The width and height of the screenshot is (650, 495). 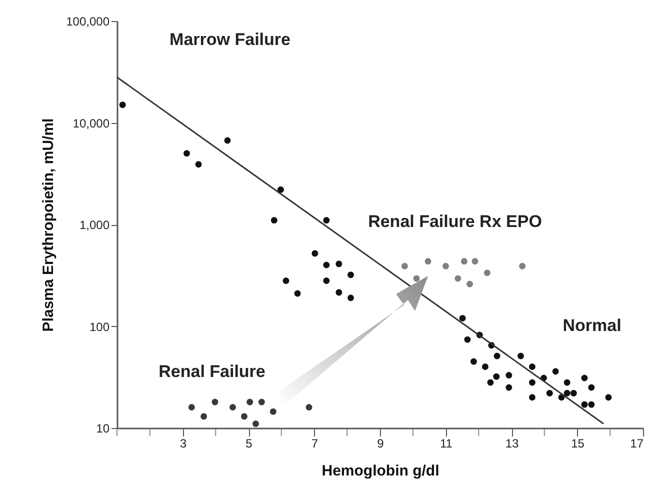 What do you see at coordinates (381, 471) in the screenshot?
I see `x-axis-title: Hemoglobin g/dl` at bounding box center [381, 471].